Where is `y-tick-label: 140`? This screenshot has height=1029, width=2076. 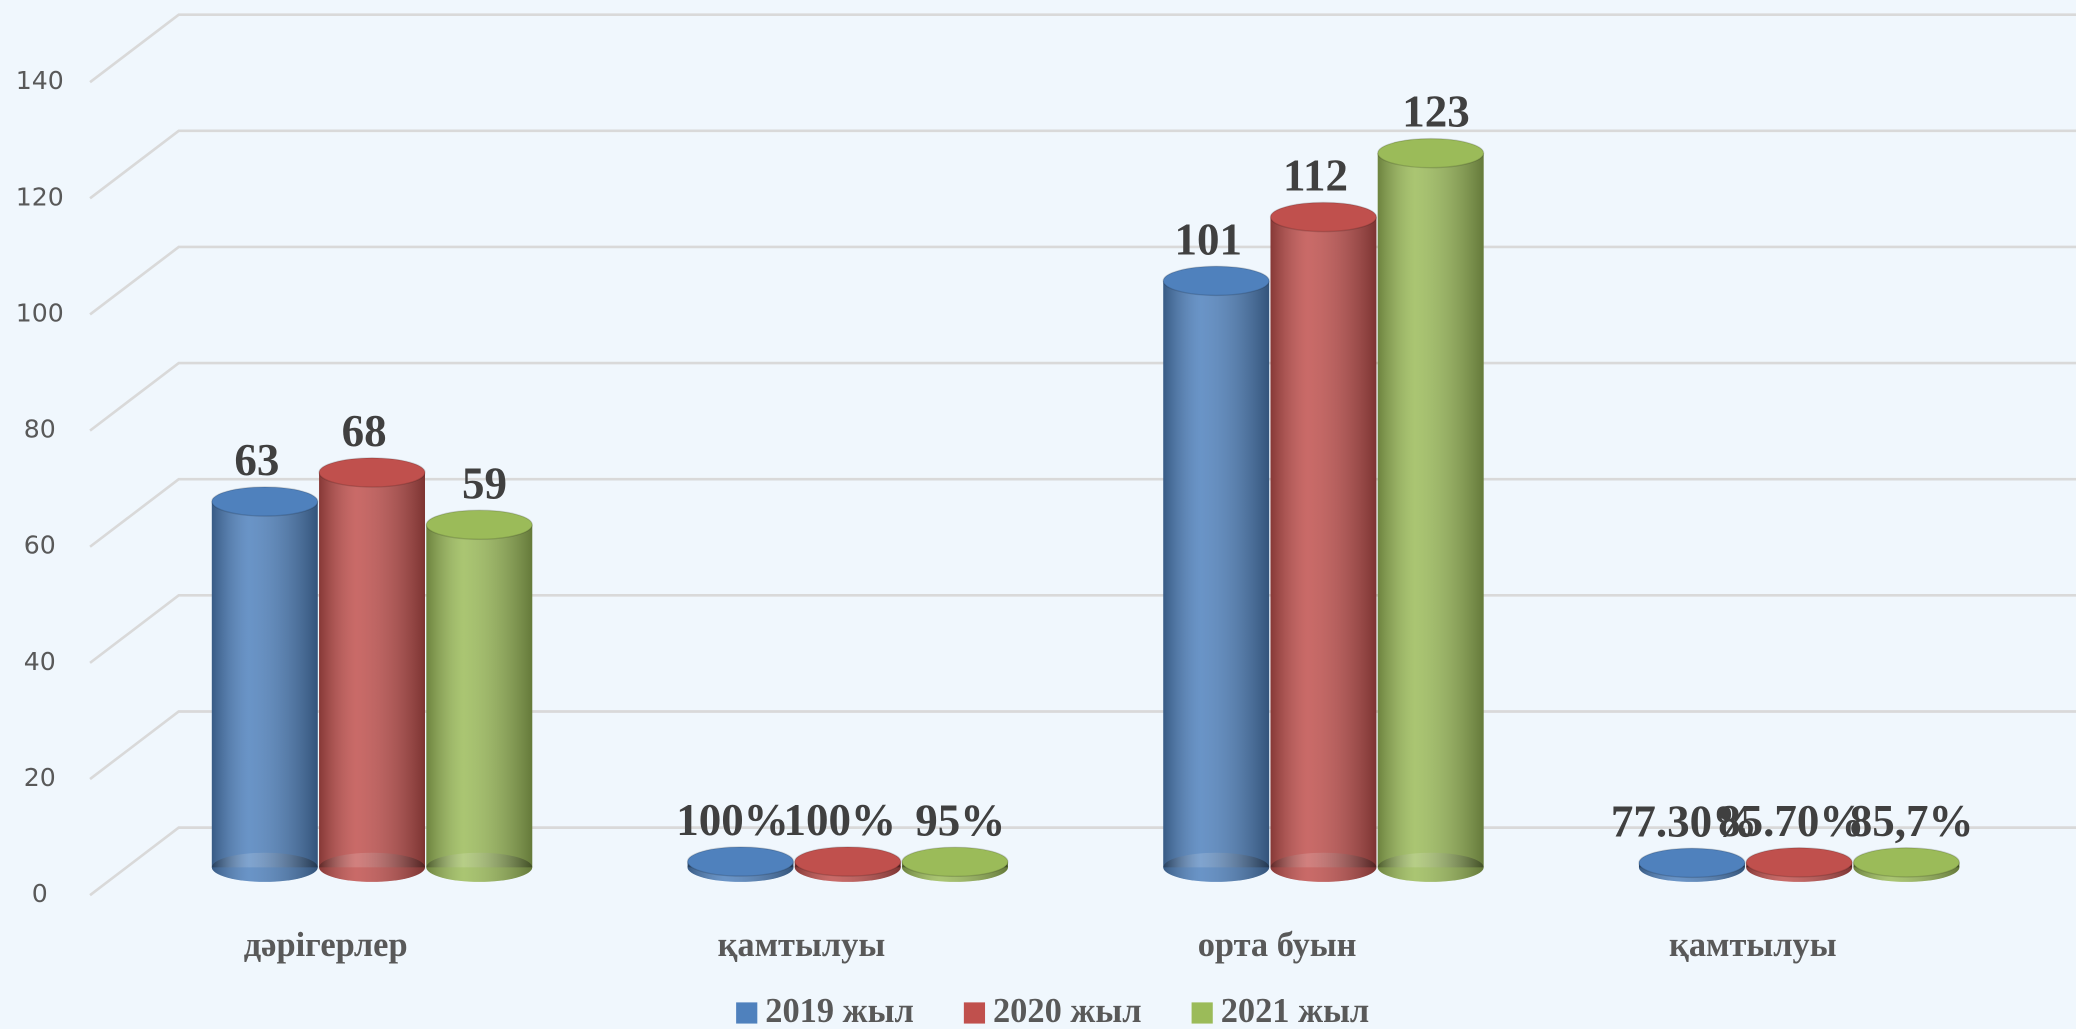 y-tick-label: 140 is located at coordinates (40, 80).